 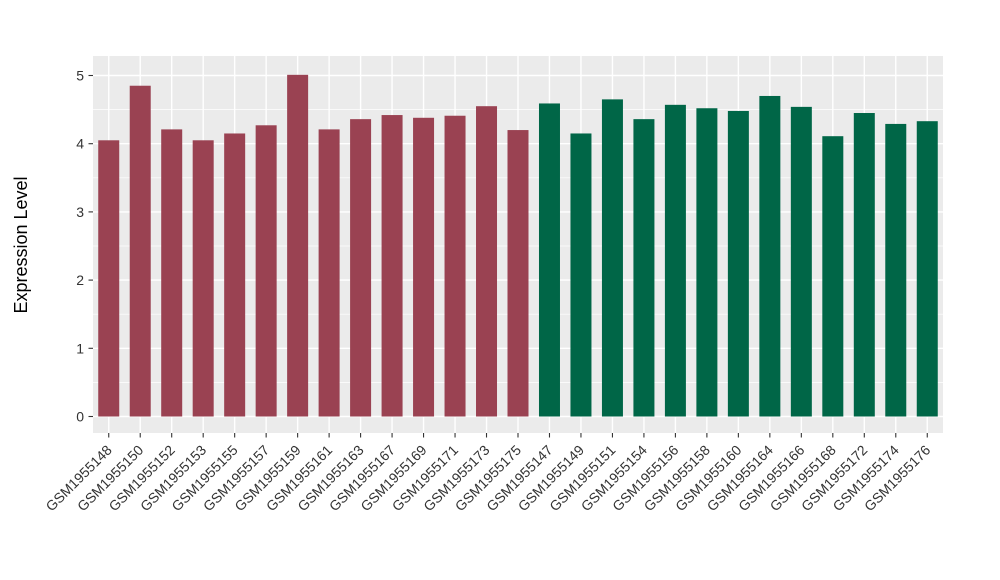 I want to click on y-axis-title: Expression Level, so click(x=21, y=244).